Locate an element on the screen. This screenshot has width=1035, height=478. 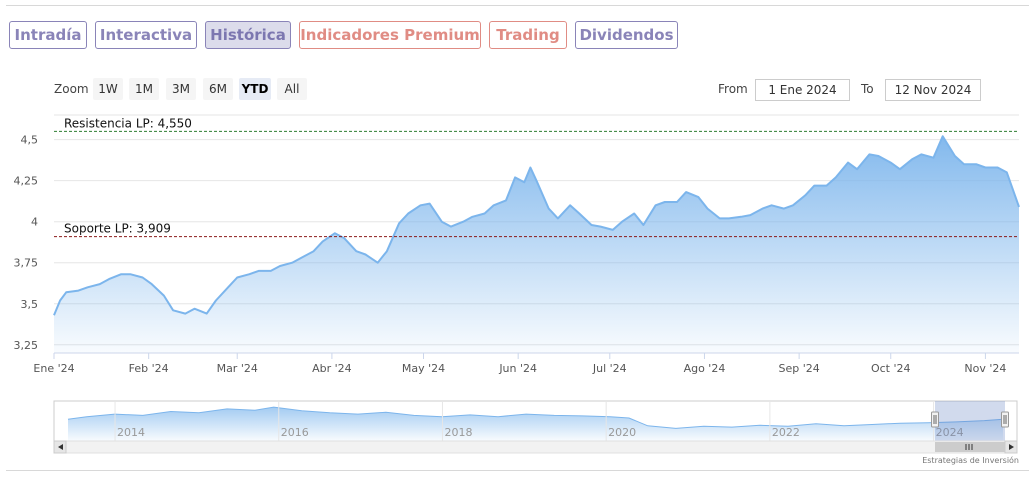
y-tick-label: 3,5 is located at coordinates (30, 304).